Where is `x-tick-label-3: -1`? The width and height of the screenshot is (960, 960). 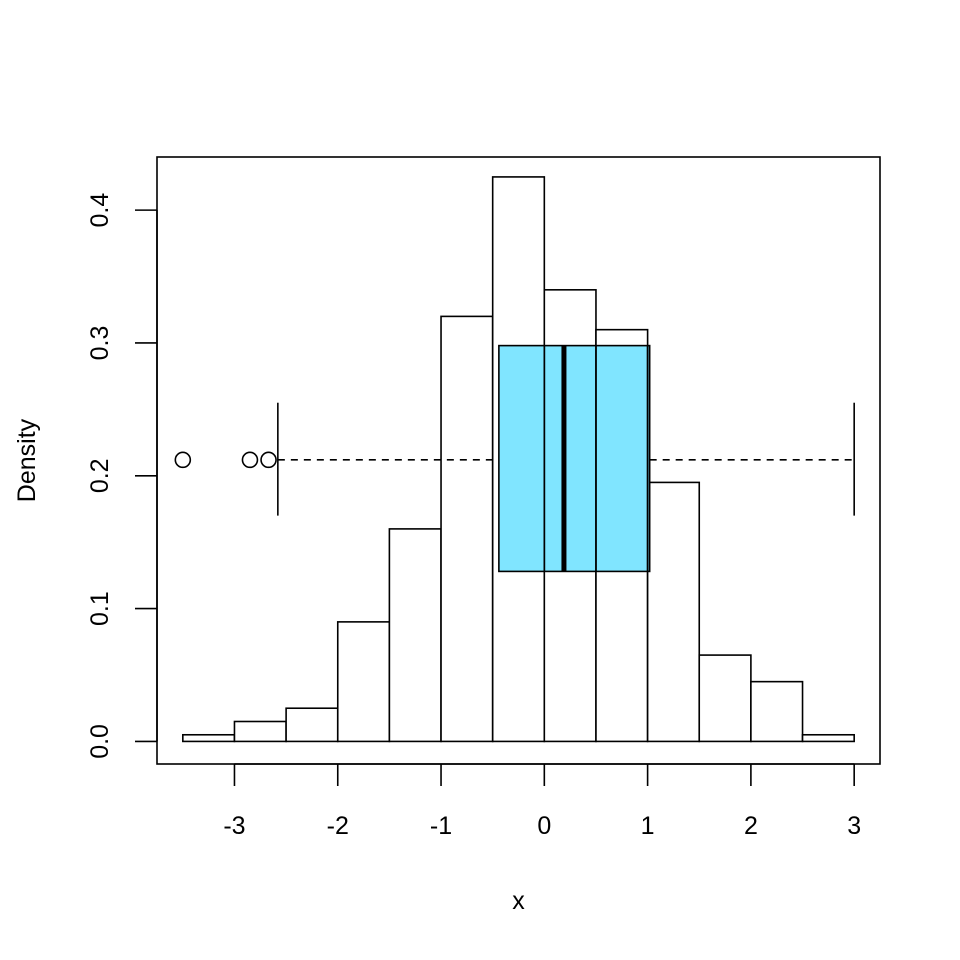
x-tick-label-3: -1 is located at coordinates (441, 826).